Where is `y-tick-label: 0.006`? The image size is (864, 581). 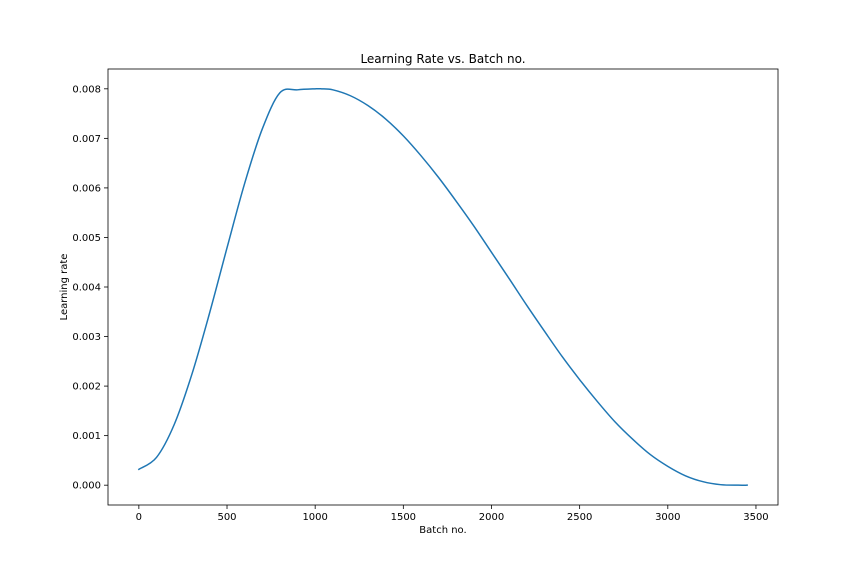 y-tick-label: 0.006 is located at coordinates (86, 188).